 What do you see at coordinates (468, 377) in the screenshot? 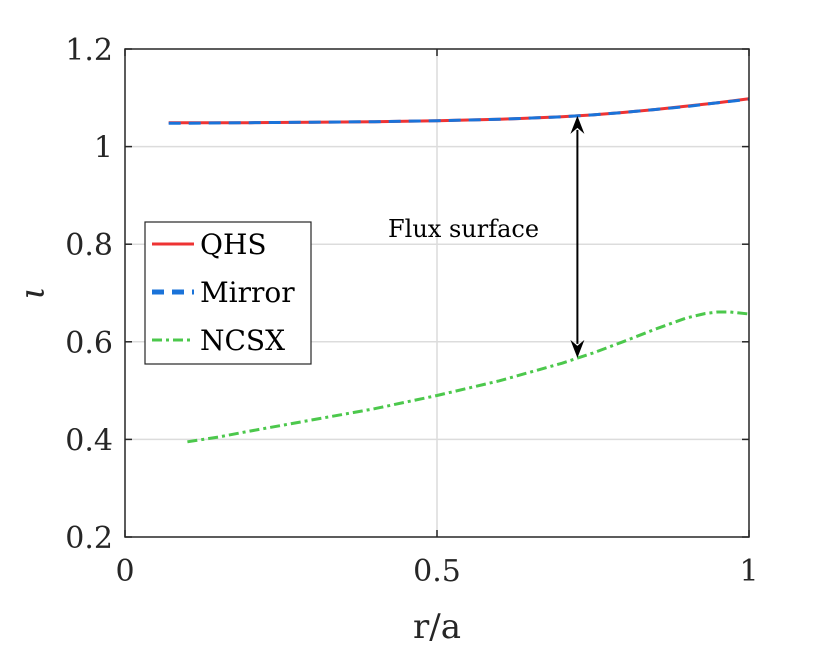
I see `series-line-ncsx` at bounding box center [468, 377].